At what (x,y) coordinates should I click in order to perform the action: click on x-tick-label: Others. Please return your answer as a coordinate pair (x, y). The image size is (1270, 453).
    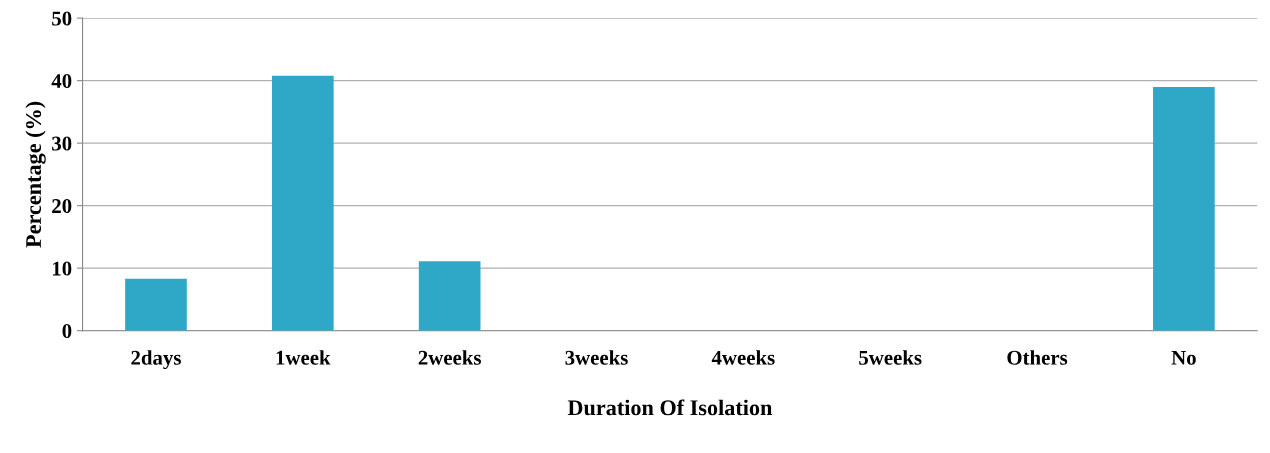
    Looking at the image, I should click on (1037, 357).